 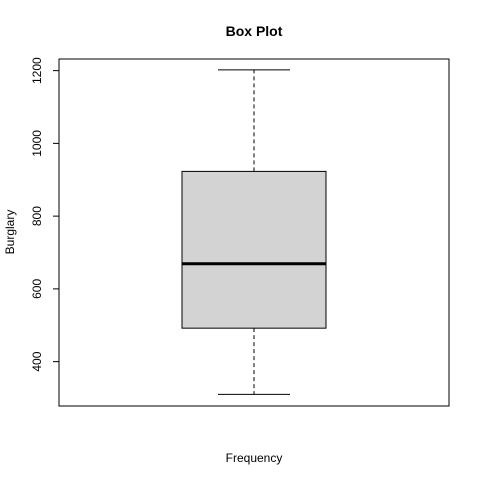 What do you see at coordinates (37, 289) in the screenshot?
I see `y-tick-label: 600` at bounding box center [37, 289].